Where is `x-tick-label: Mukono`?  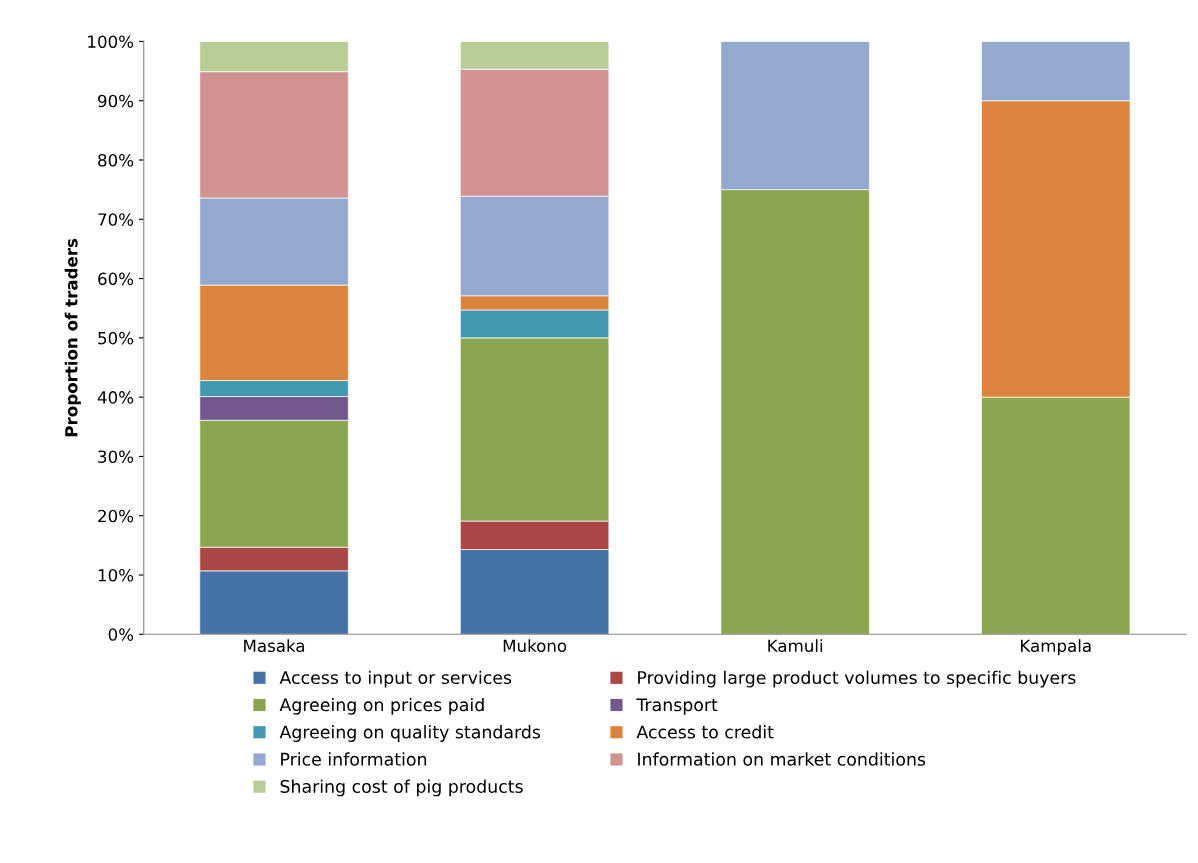 x-tick-label: Mukono is located at coordinates (535, 646).